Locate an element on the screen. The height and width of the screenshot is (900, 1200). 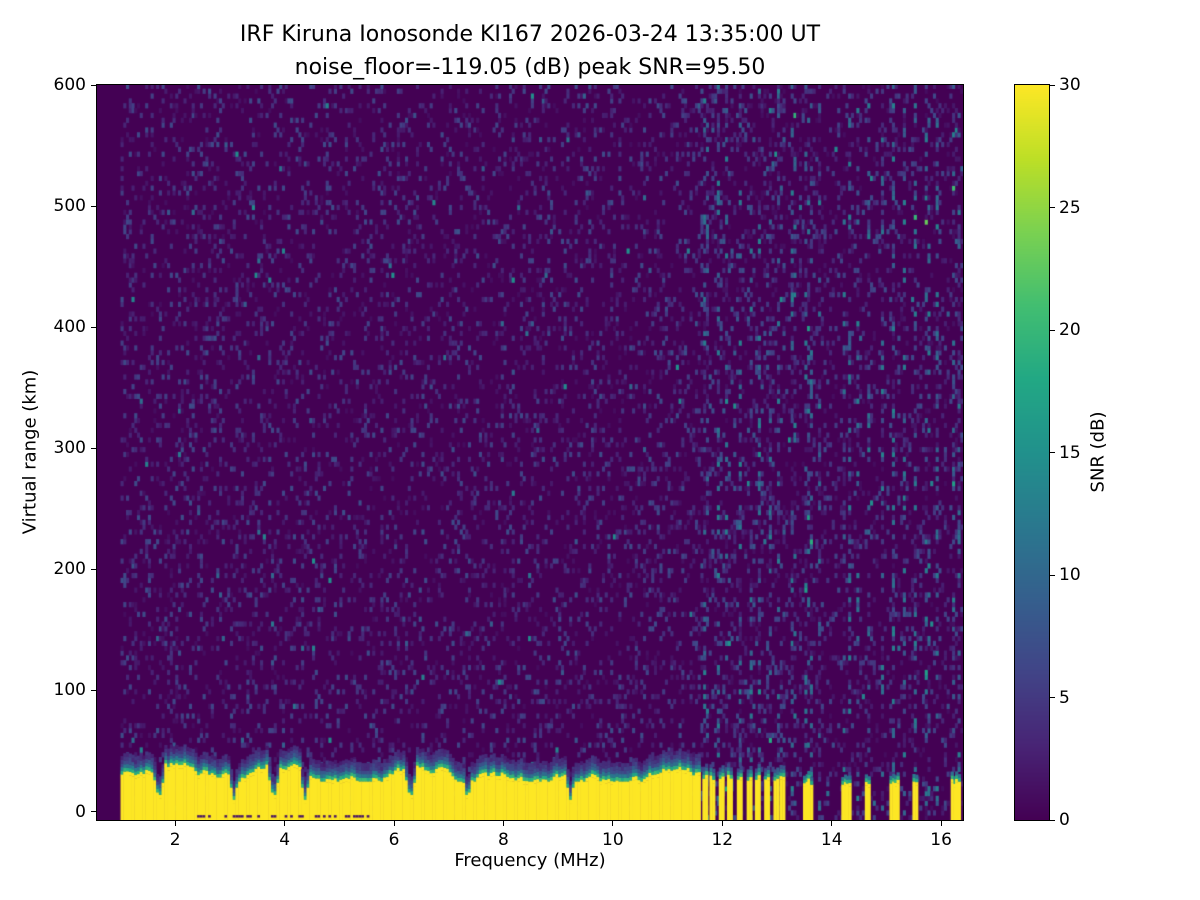
x-tick-label: 14 is located at coordinates (831, 840).